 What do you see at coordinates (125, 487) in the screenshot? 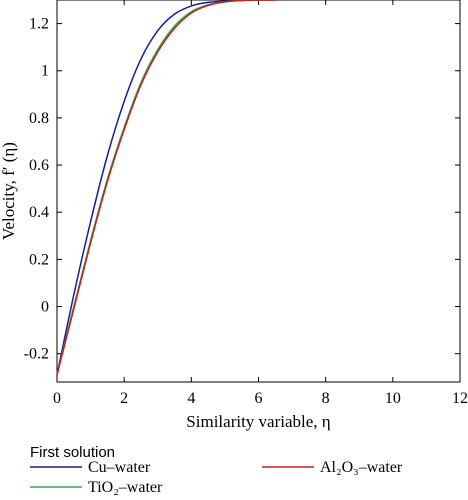
I see `legend-label-1: TiO₂–water` at bounding box center [125, 487].